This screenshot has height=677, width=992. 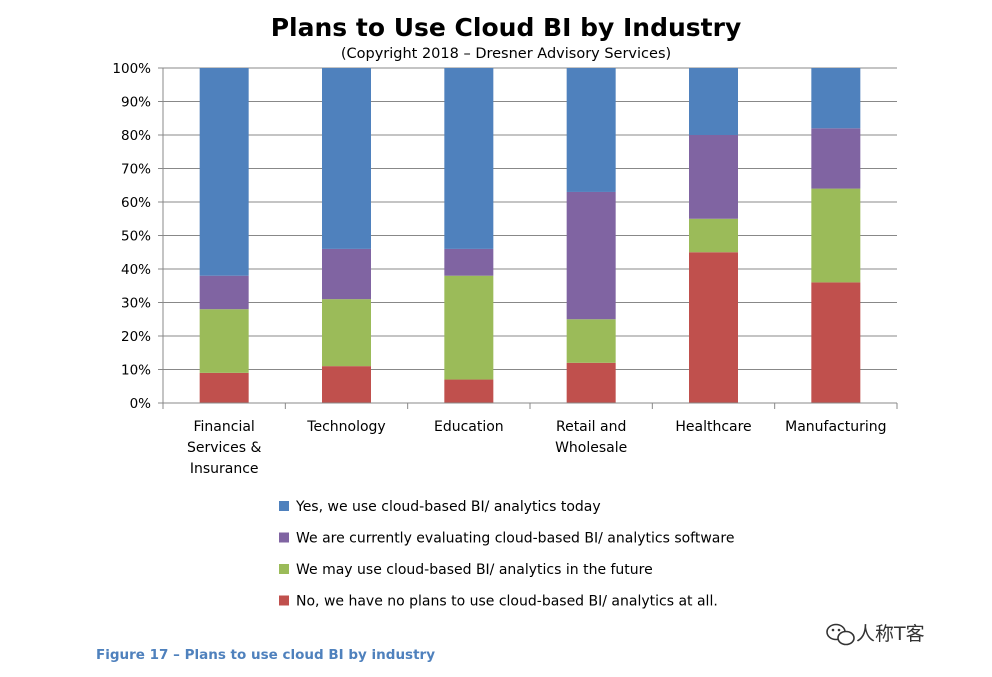 I want to click on x-tick-label: Insurance, so click(x=224, y=469).